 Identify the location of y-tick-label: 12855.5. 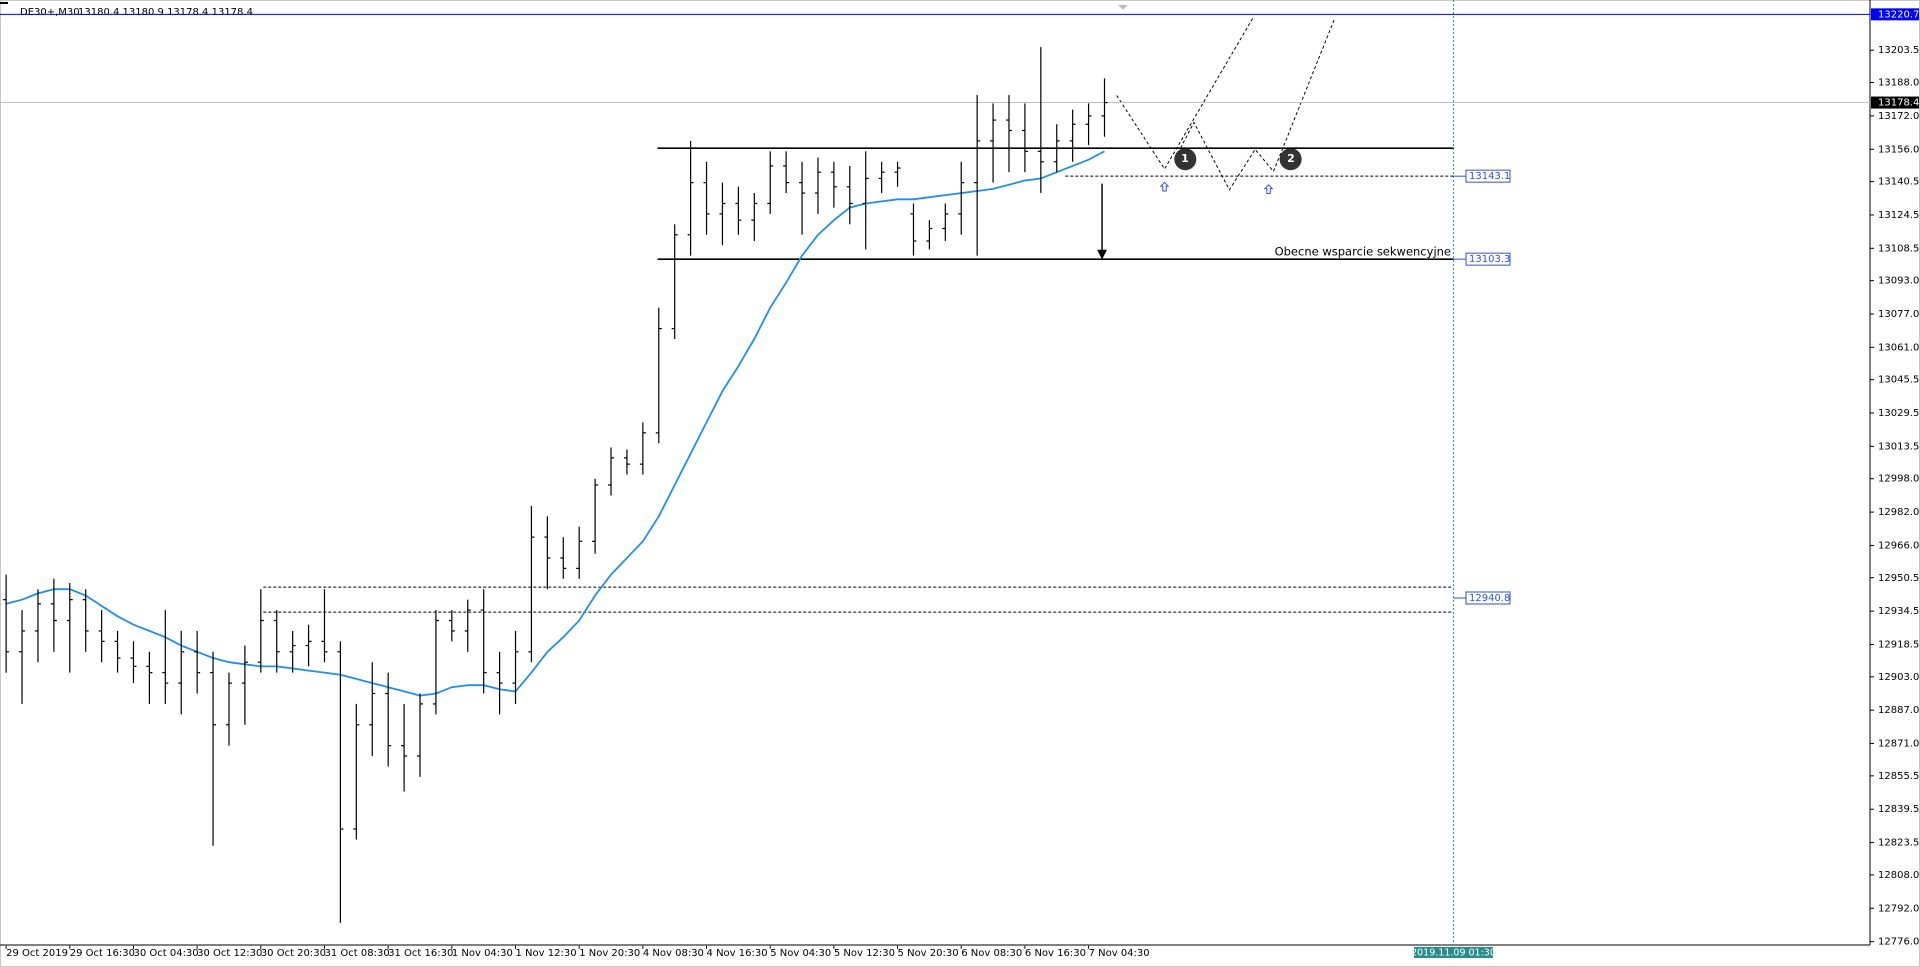
(1898, 776).